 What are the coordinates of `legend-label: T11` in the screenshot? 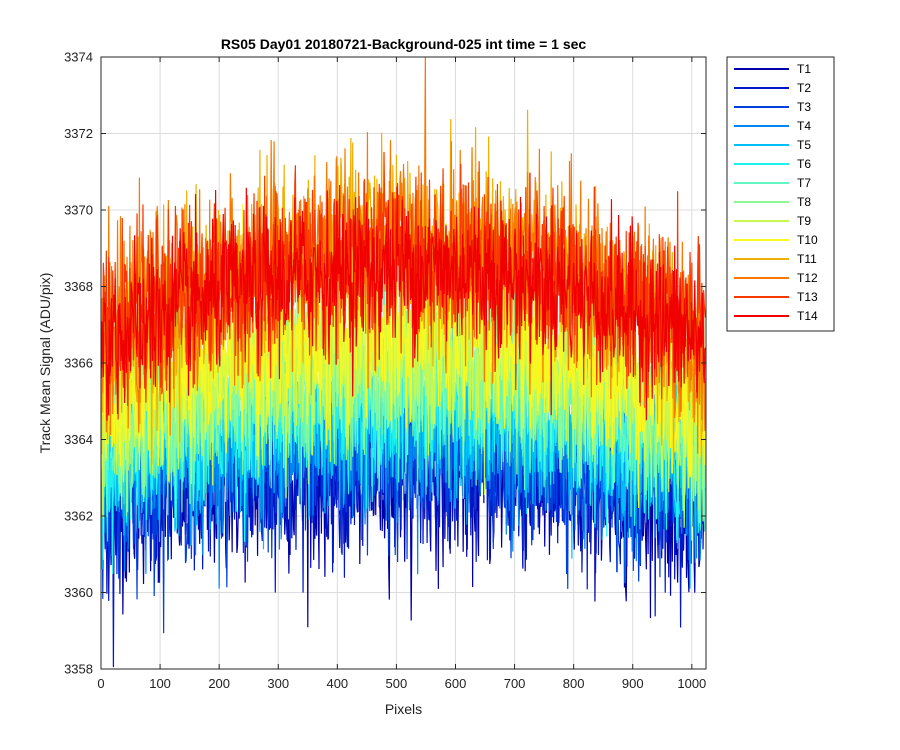 It's located at (807, 259).